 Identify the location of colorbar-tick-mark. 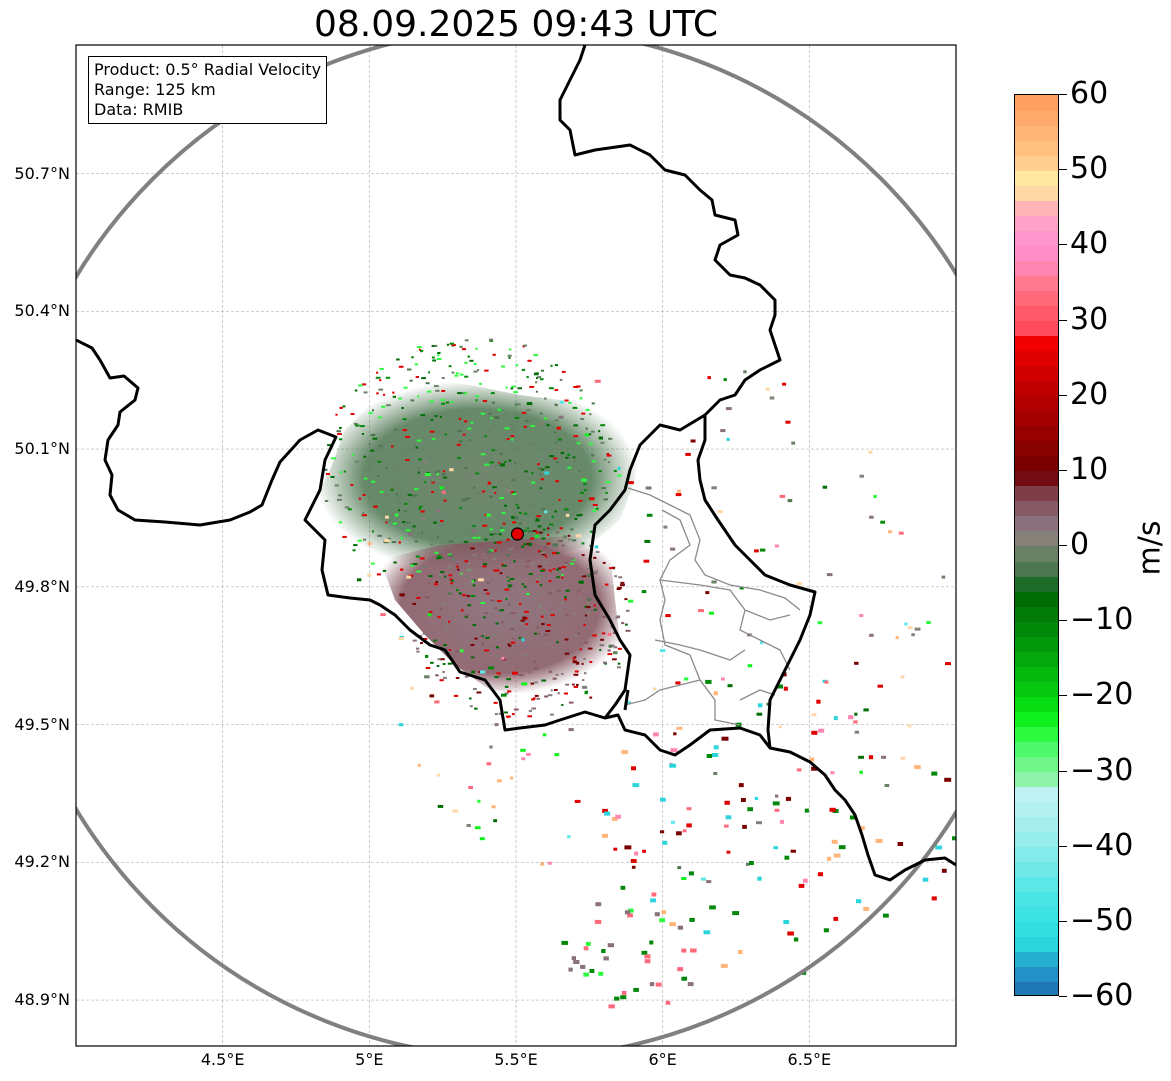
(1063, 170).